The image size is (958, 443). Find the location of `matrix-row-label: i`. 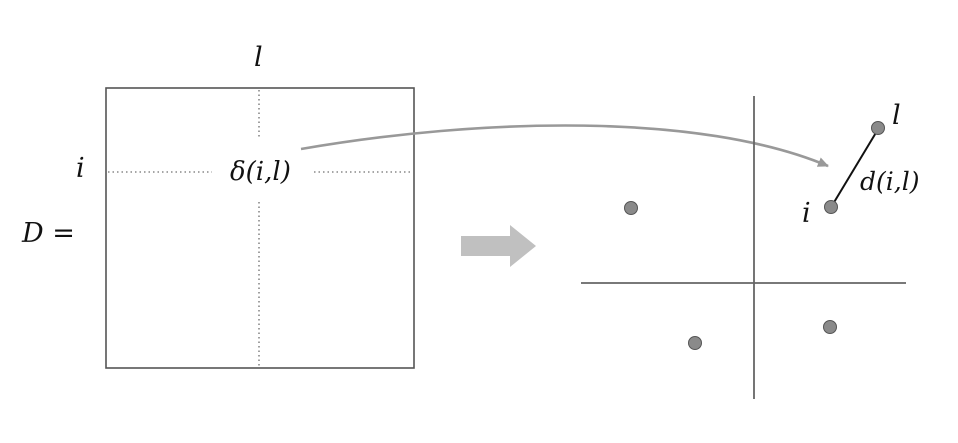

matrix-row-label: i is located at coordinates (80, 168).